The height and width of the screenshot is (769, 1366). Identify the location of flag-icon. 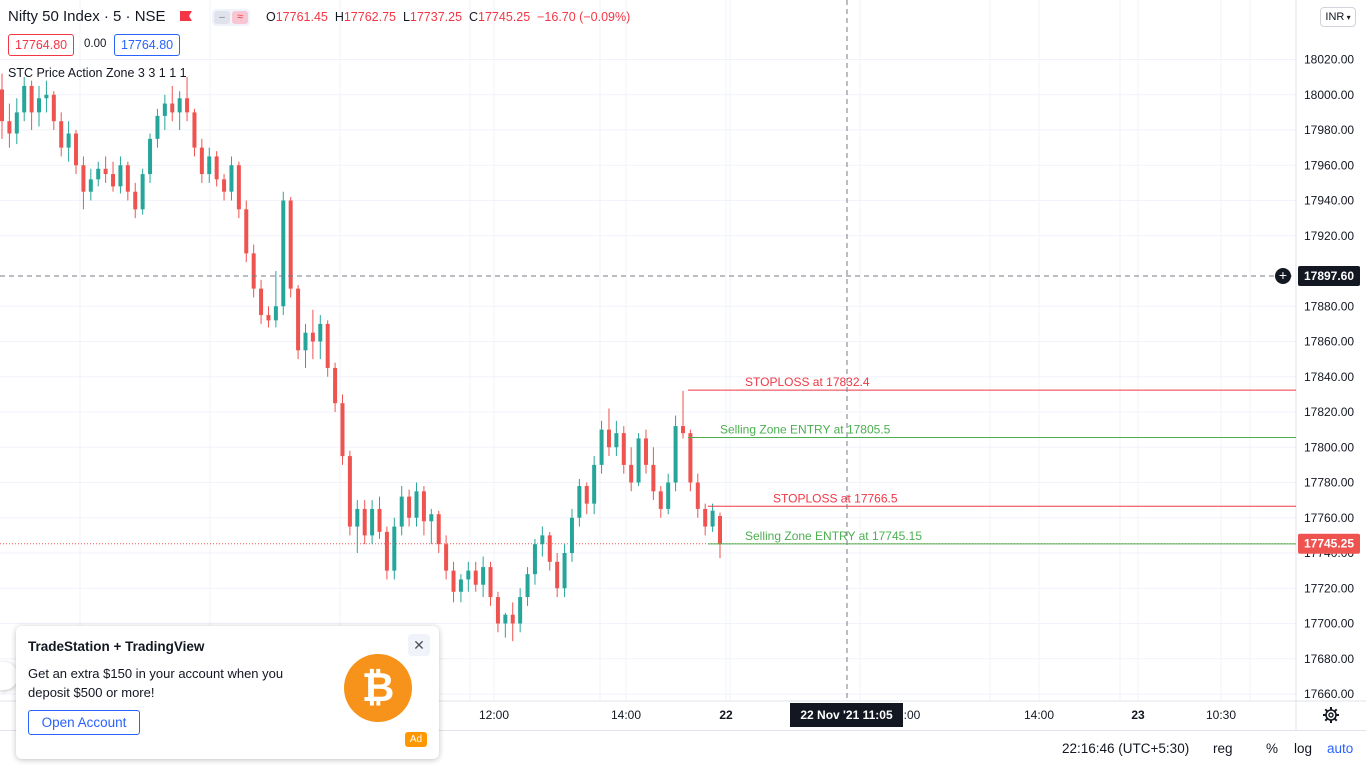
(186, 16).